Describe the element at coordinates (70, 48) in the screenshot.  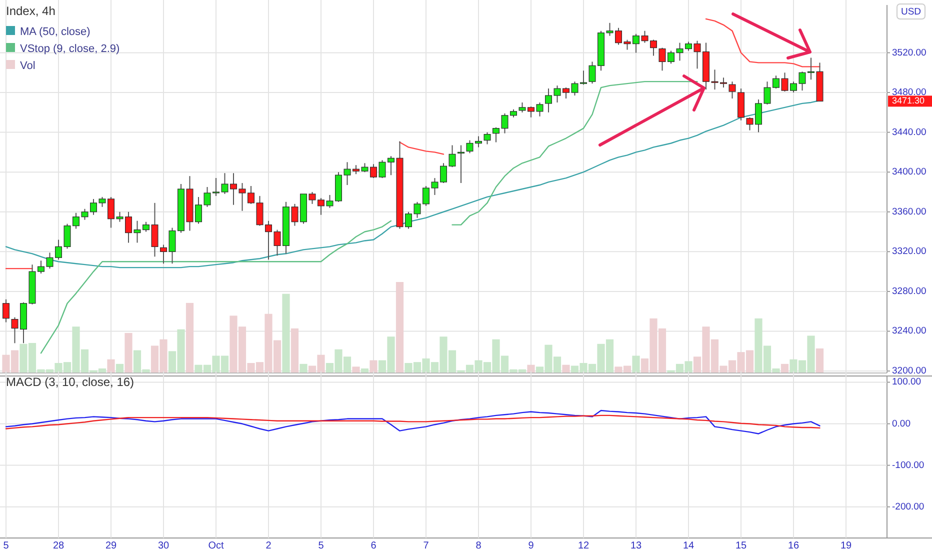
I see `legend-label: VStop (9, close, 2.9)` at that location.